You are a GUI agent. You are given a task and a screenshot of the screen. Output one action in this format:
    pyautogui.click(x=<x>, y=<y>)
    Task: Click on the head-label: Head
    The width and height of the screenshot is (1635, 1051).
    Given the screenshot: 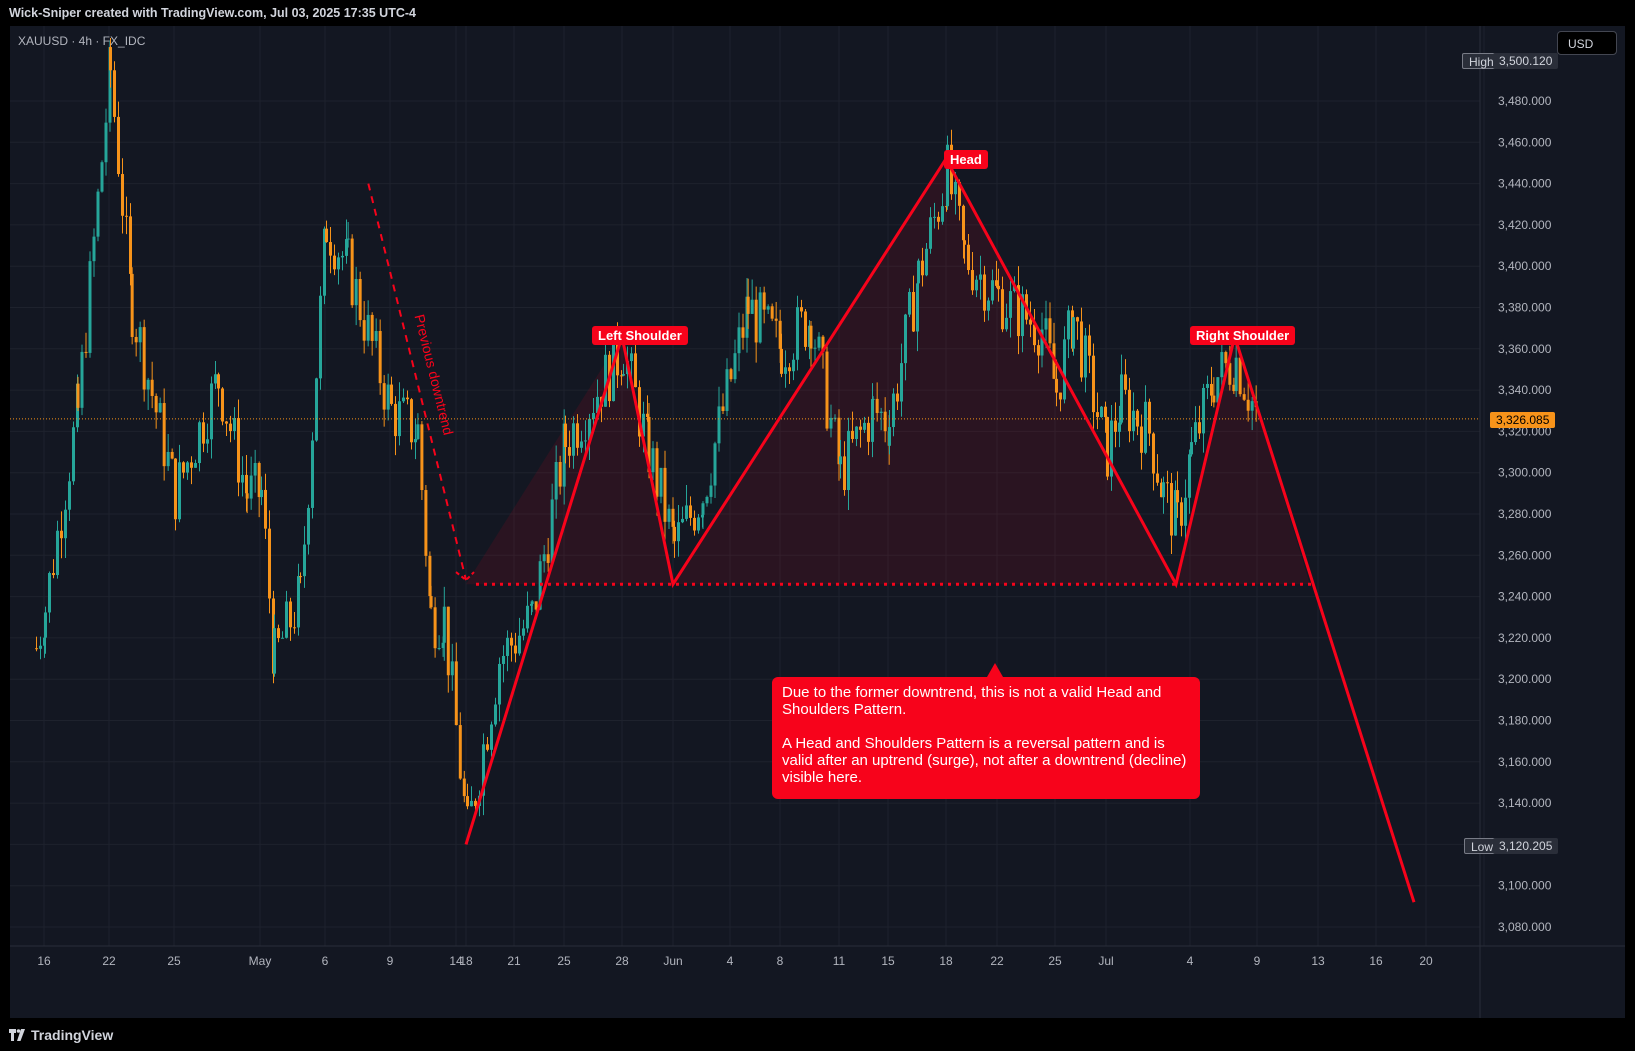 What is the action you would take?
    pyautogui.click(x=966, y=159)
    